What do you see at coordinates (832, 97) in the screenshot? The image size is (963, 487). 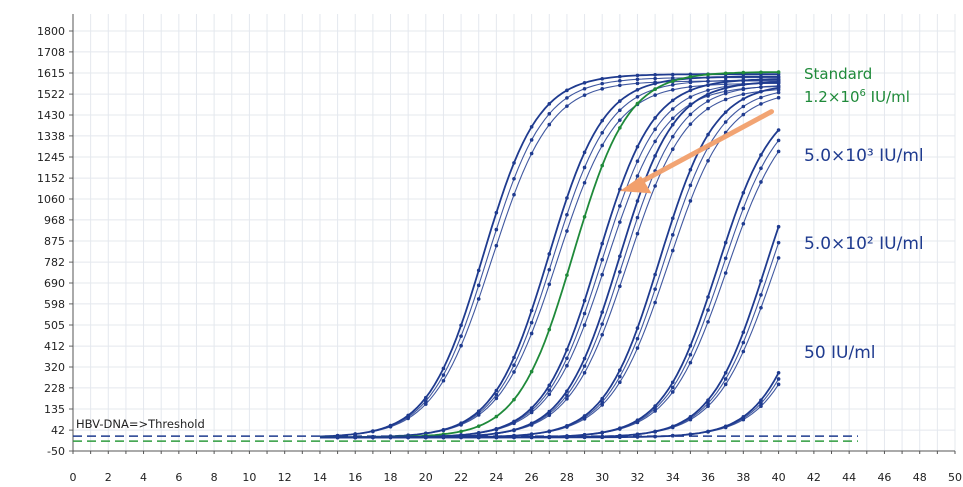 I see `standard-conc-base: 1.2×10` at bounding box center [832, 97].